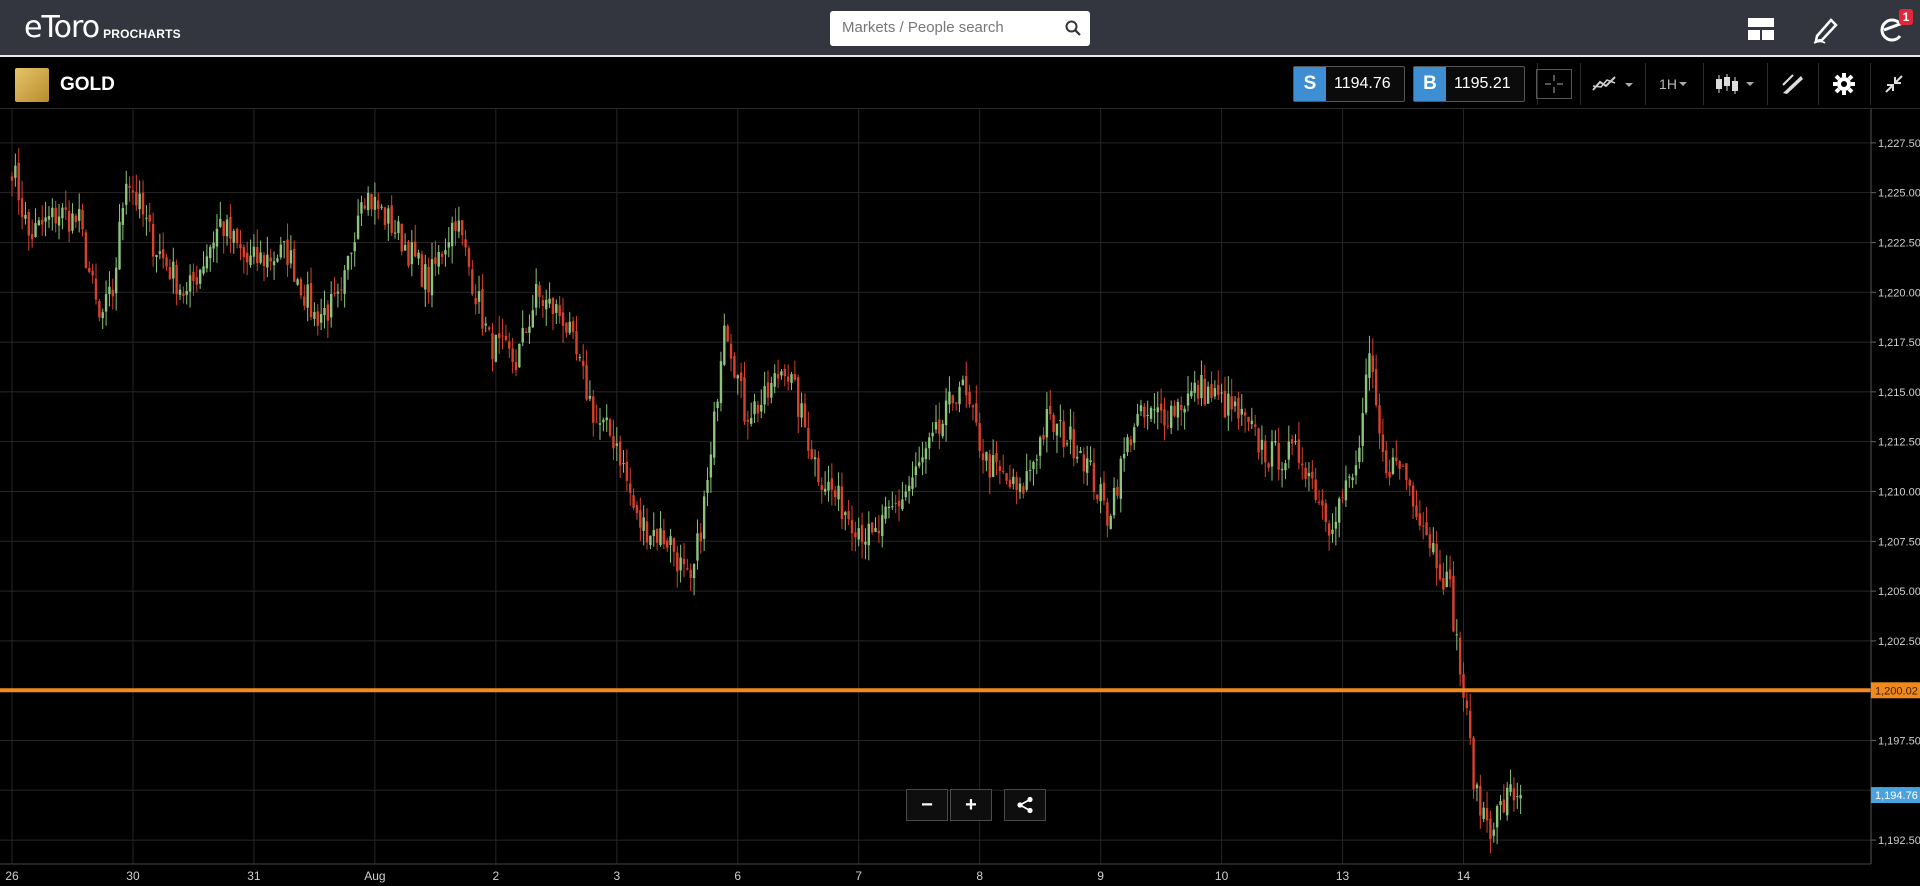 The width and height of the screenshot is (1920, 886). Describe the element at coordinates (102, 27) in the screenshot. I see `etoro-logo: eToro PROCHARTS` at that location.